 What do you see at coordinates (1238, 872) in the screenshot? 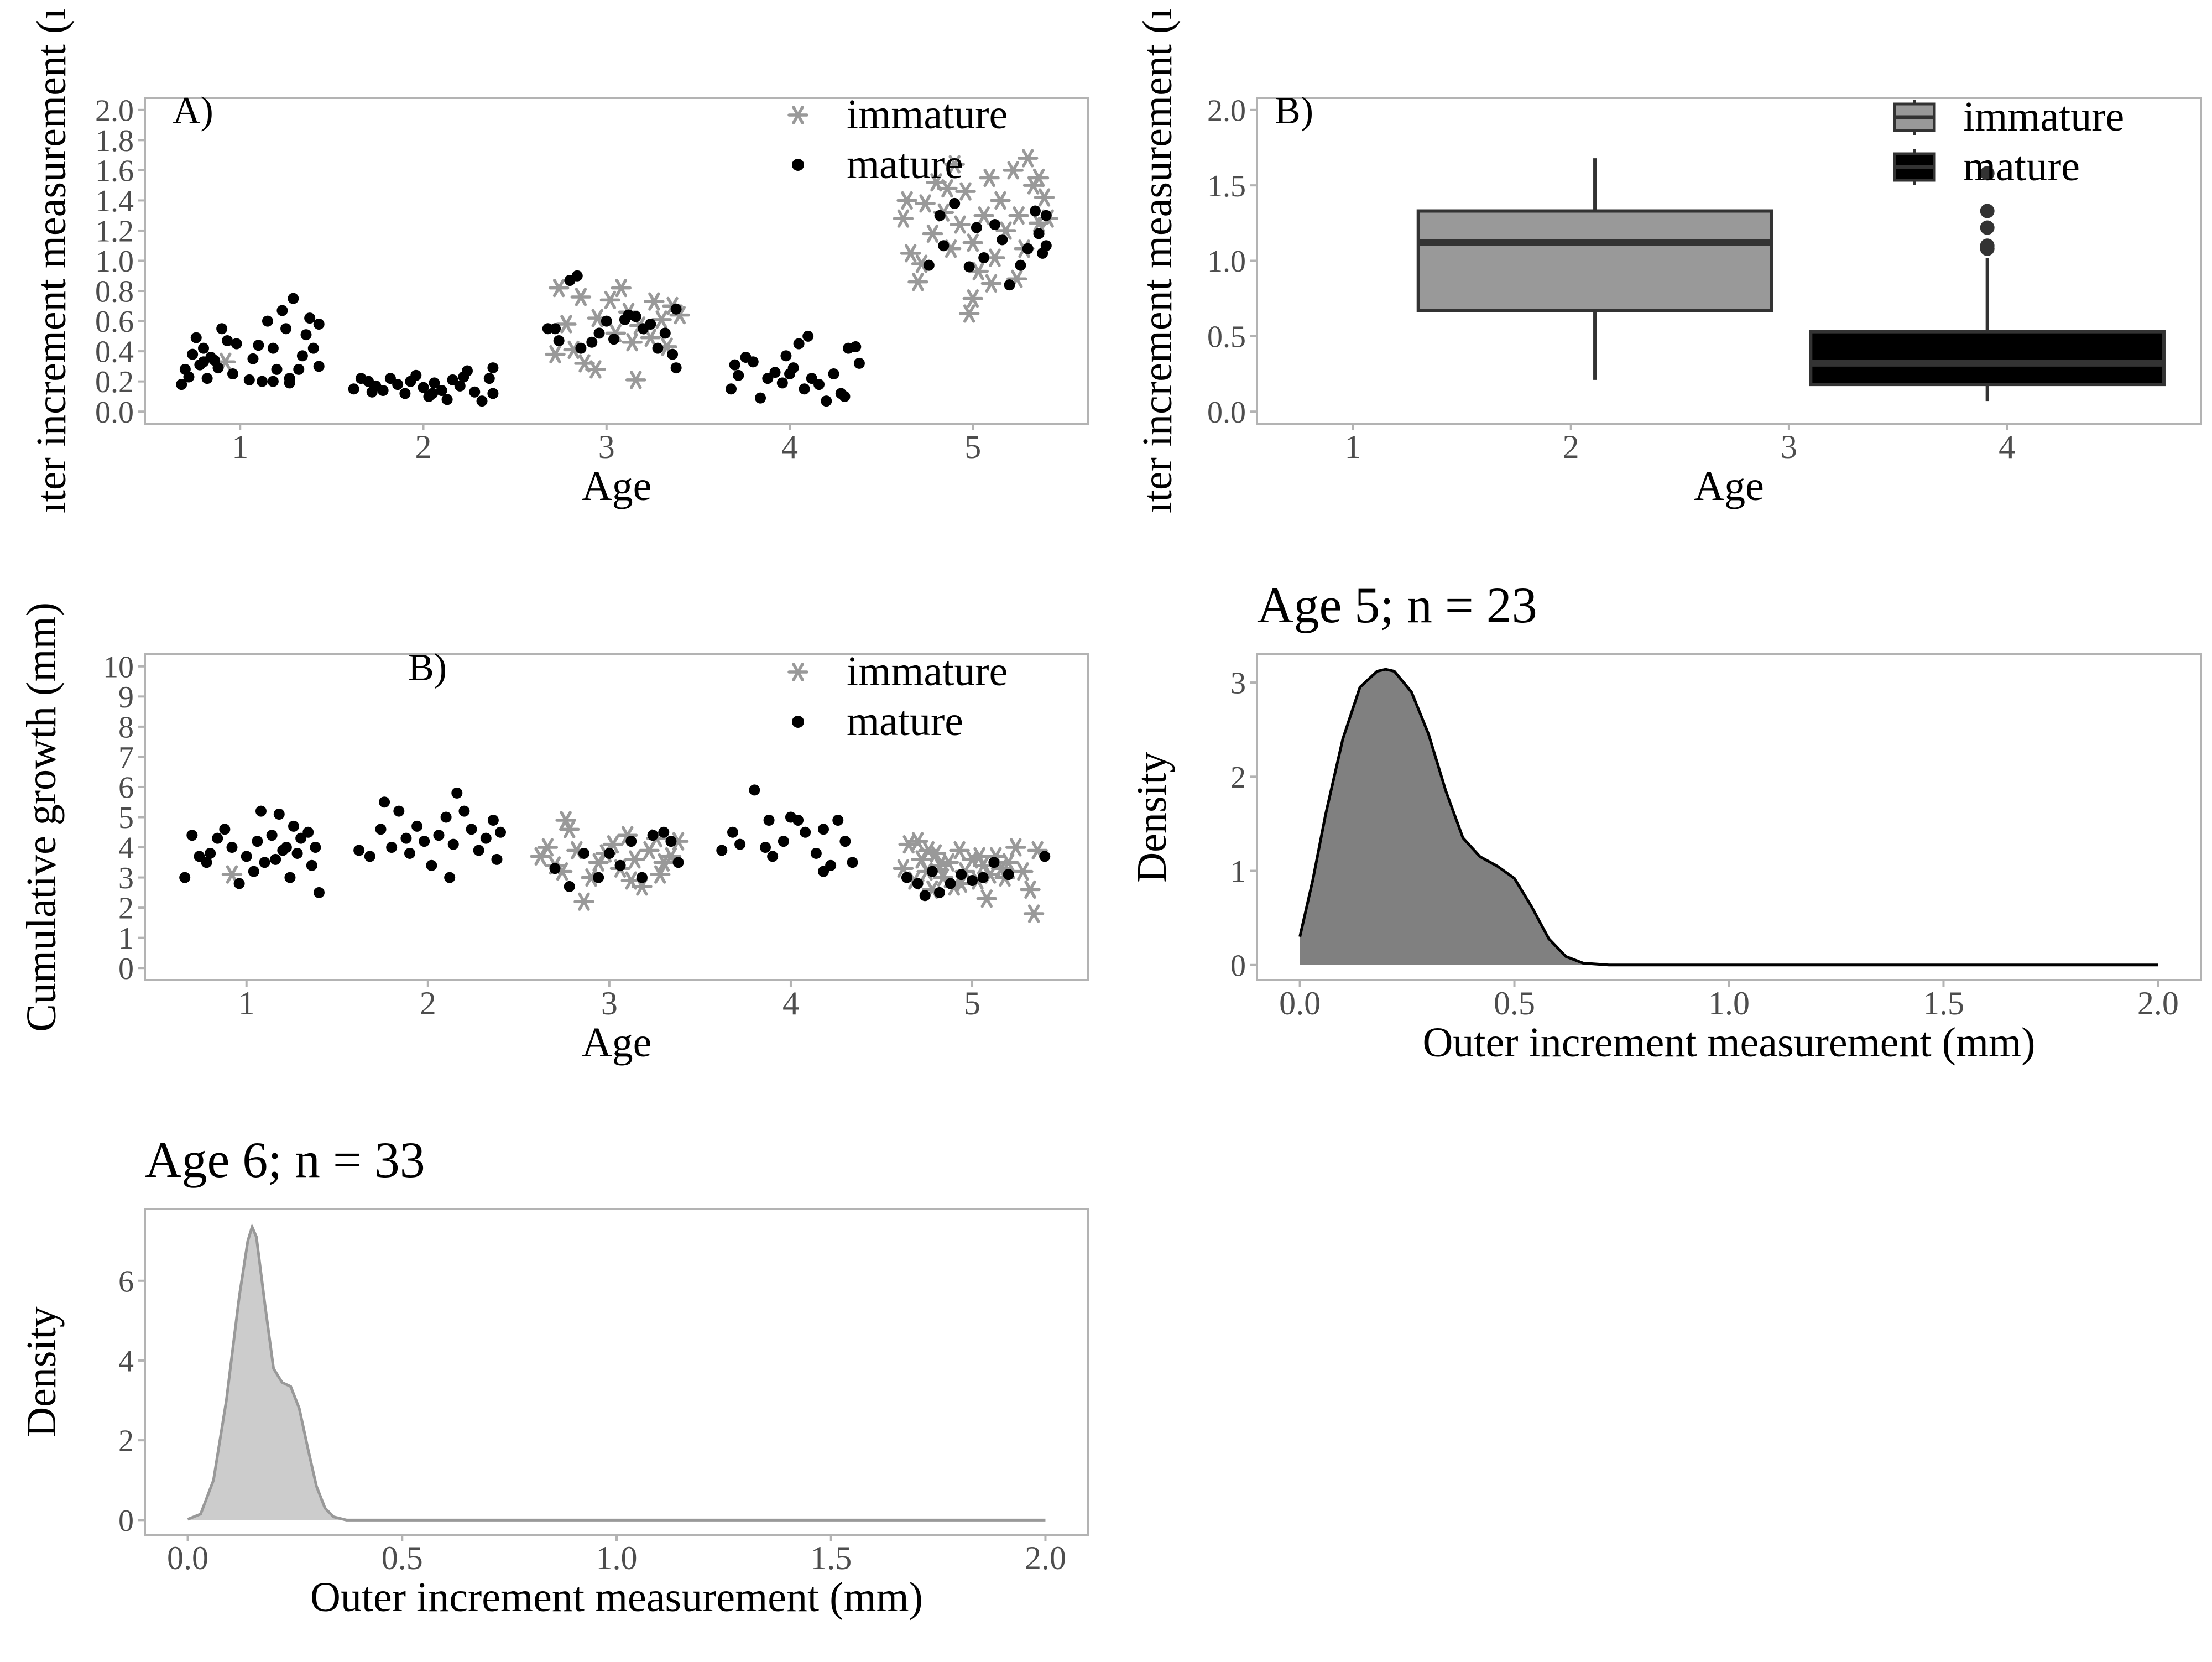
I see `y-tick-label: 1` at bounding box center [1238, 872].